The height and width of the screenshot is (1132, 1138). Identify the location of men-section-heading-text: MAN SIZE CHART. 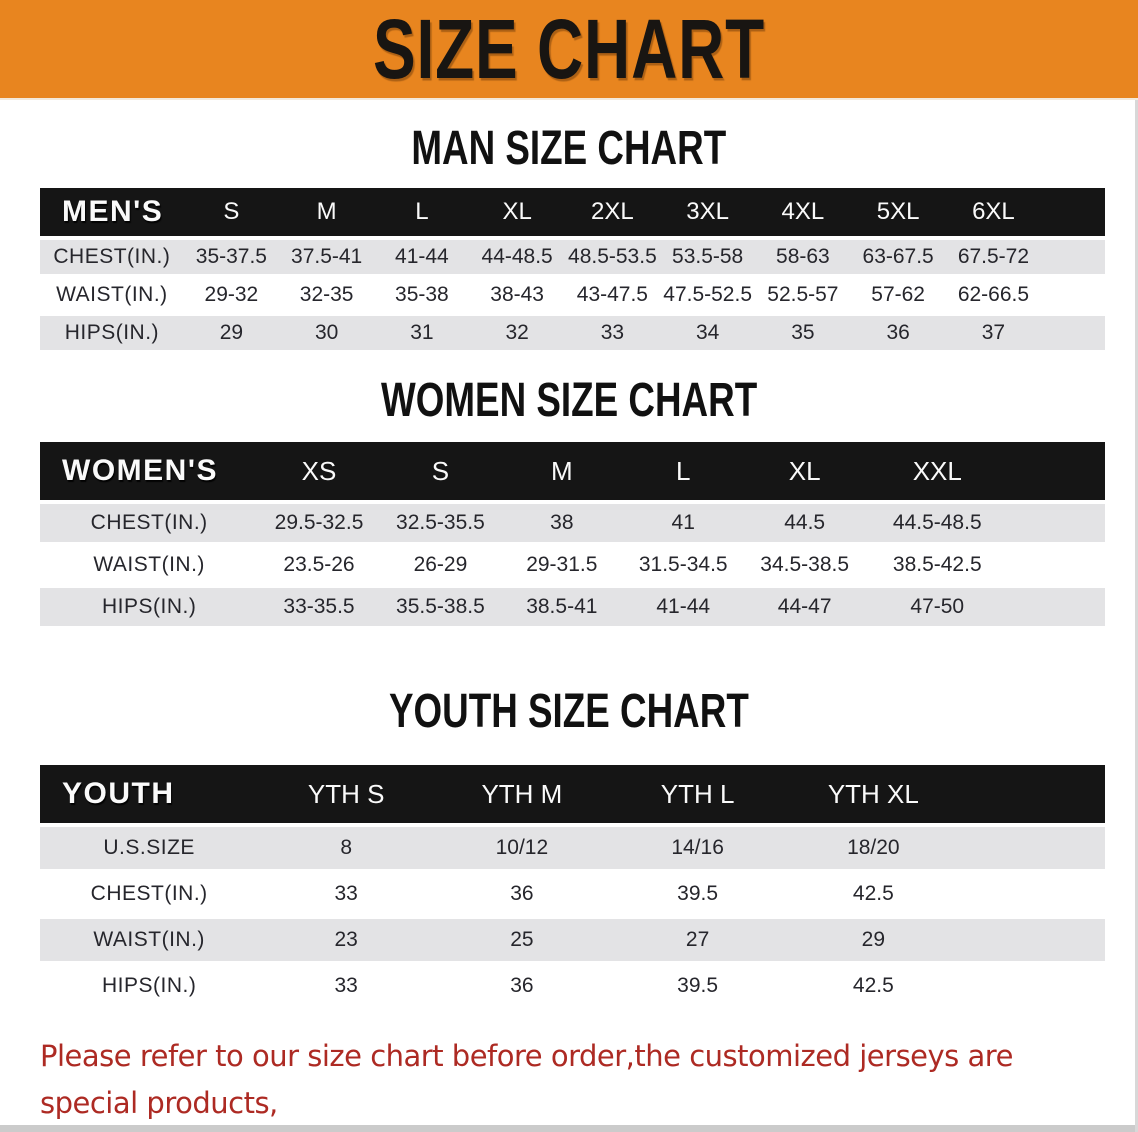
(569, 147).